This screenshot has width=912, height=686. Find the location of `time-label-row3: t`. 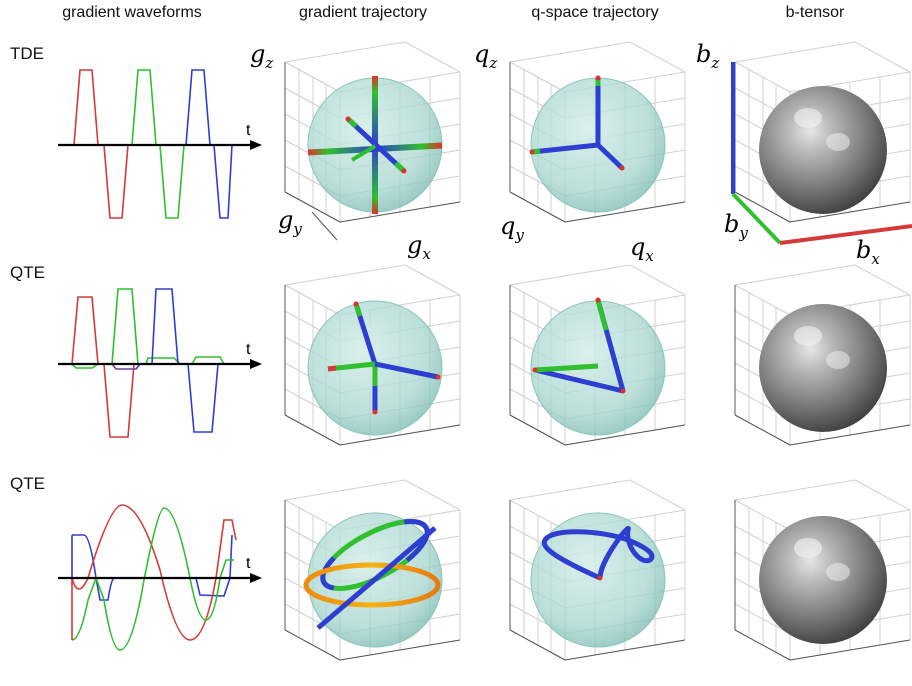

time-label-row3: t is located at coordinates (248, 563).